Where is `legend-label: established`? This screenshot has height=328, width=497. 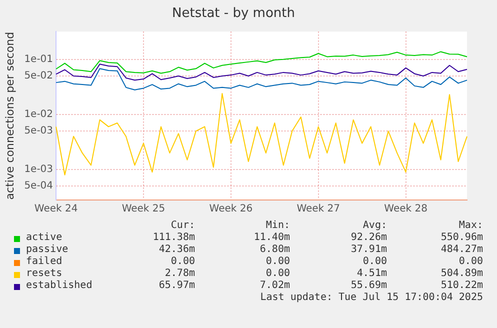
legend-label: established is located at coordinates (59, 285).